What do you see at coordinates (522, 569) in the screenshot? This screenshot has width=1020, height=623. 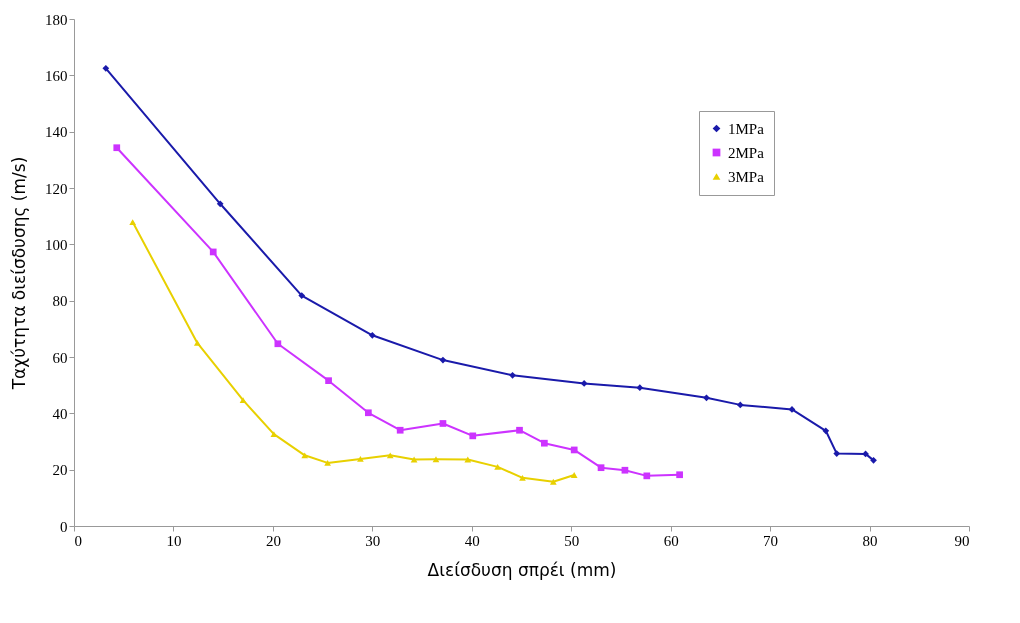 I see `x-axis-title: Διείσδυση σπρέι (mm)` at bounding box center [522, 569].